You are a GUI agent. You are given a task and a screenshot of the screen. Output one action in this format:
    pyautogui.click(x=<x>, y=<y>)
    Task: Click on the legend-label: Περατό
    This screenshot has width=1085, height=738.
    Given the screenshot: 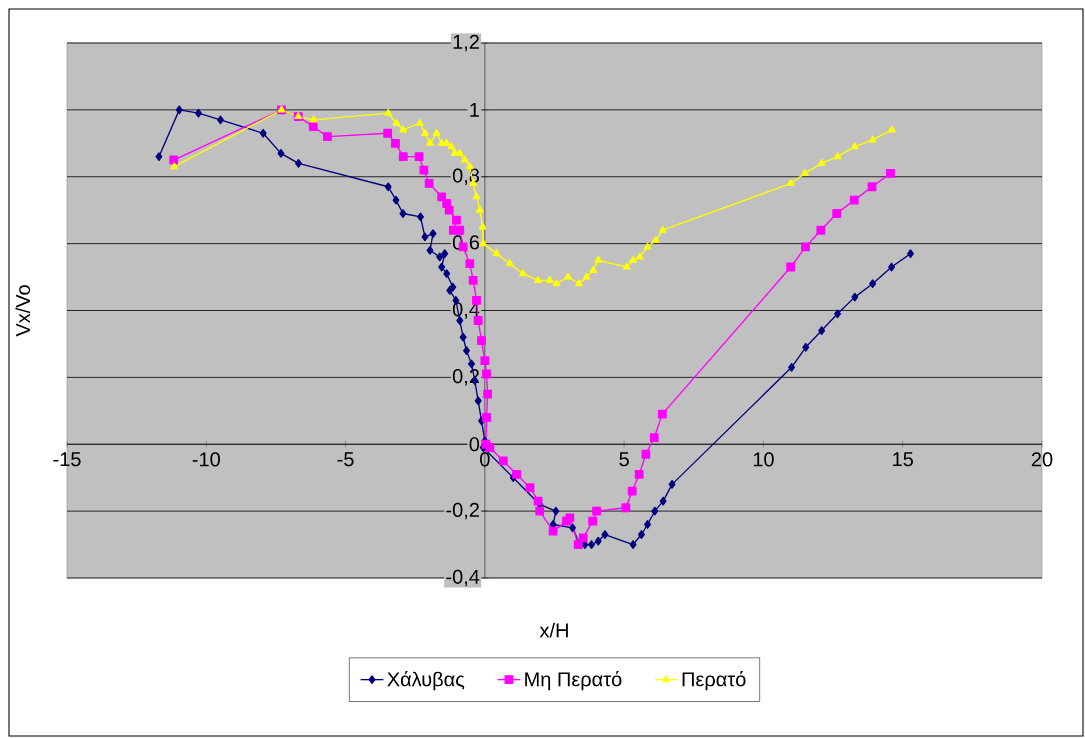 What is the action you would take?
    pyautogui.click(x=714, y=681)
    